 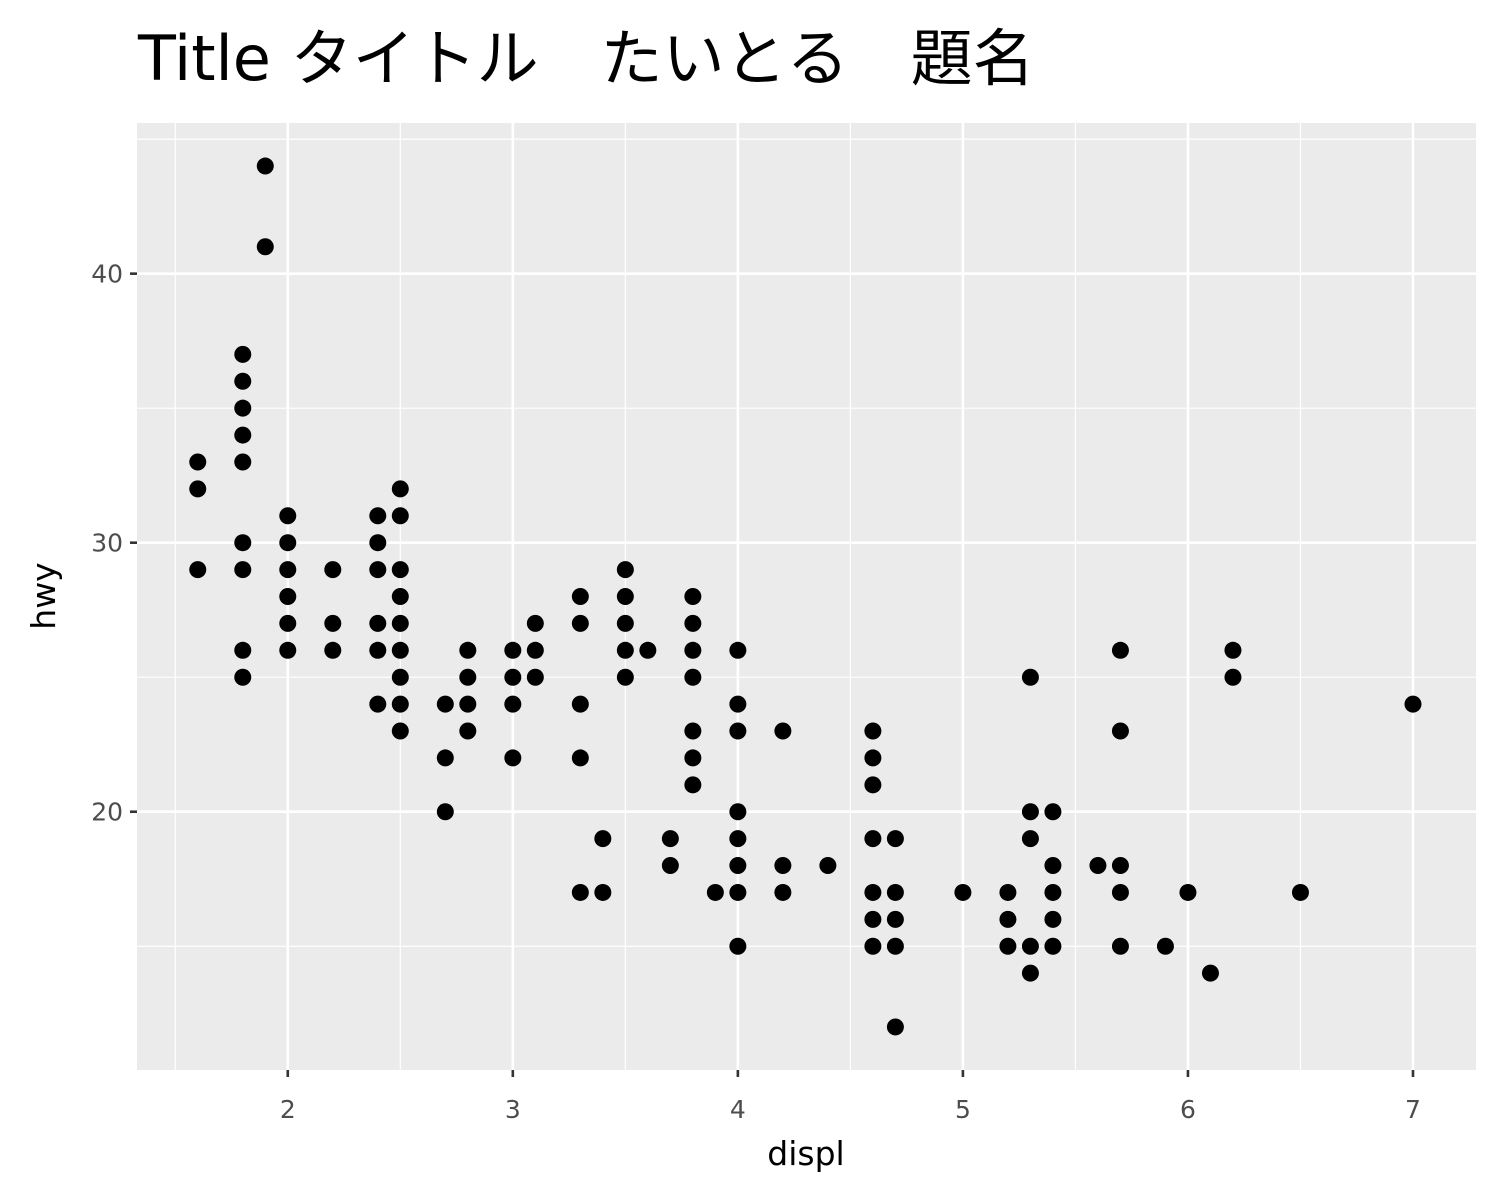 What do you see at coordinates (963, 1109) in the screenshot?
I see `x-tick-label: 5` at bounding box center [963, 1109].